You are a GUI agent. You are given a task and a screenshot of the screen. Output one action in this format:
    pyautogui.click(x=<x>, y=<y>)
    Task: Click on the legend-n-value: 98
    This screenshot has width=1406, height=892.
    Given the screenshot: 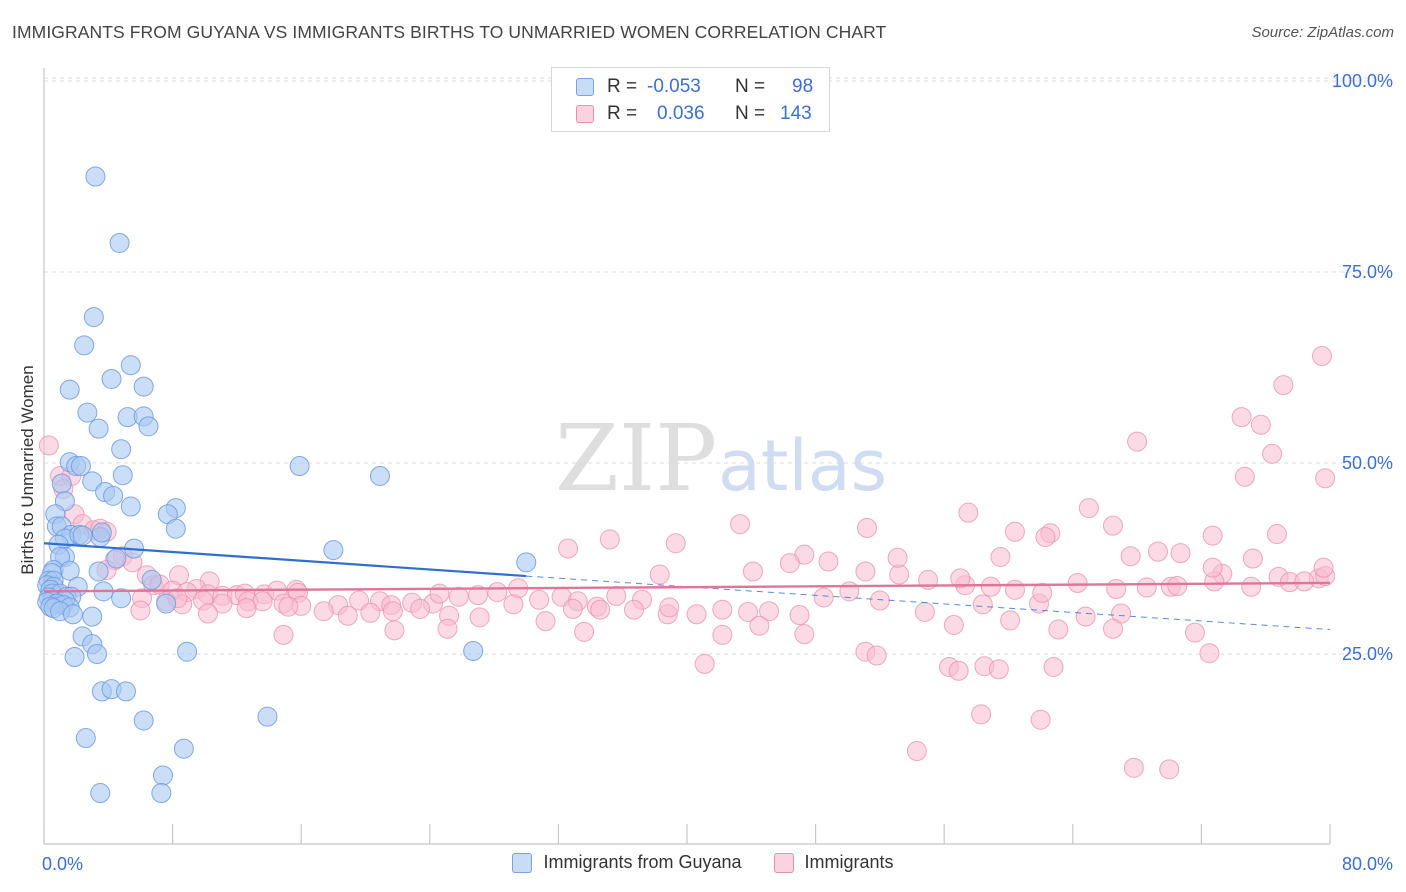 What is the action you would take?
    pyautogui.click(x=803, y=86)
    